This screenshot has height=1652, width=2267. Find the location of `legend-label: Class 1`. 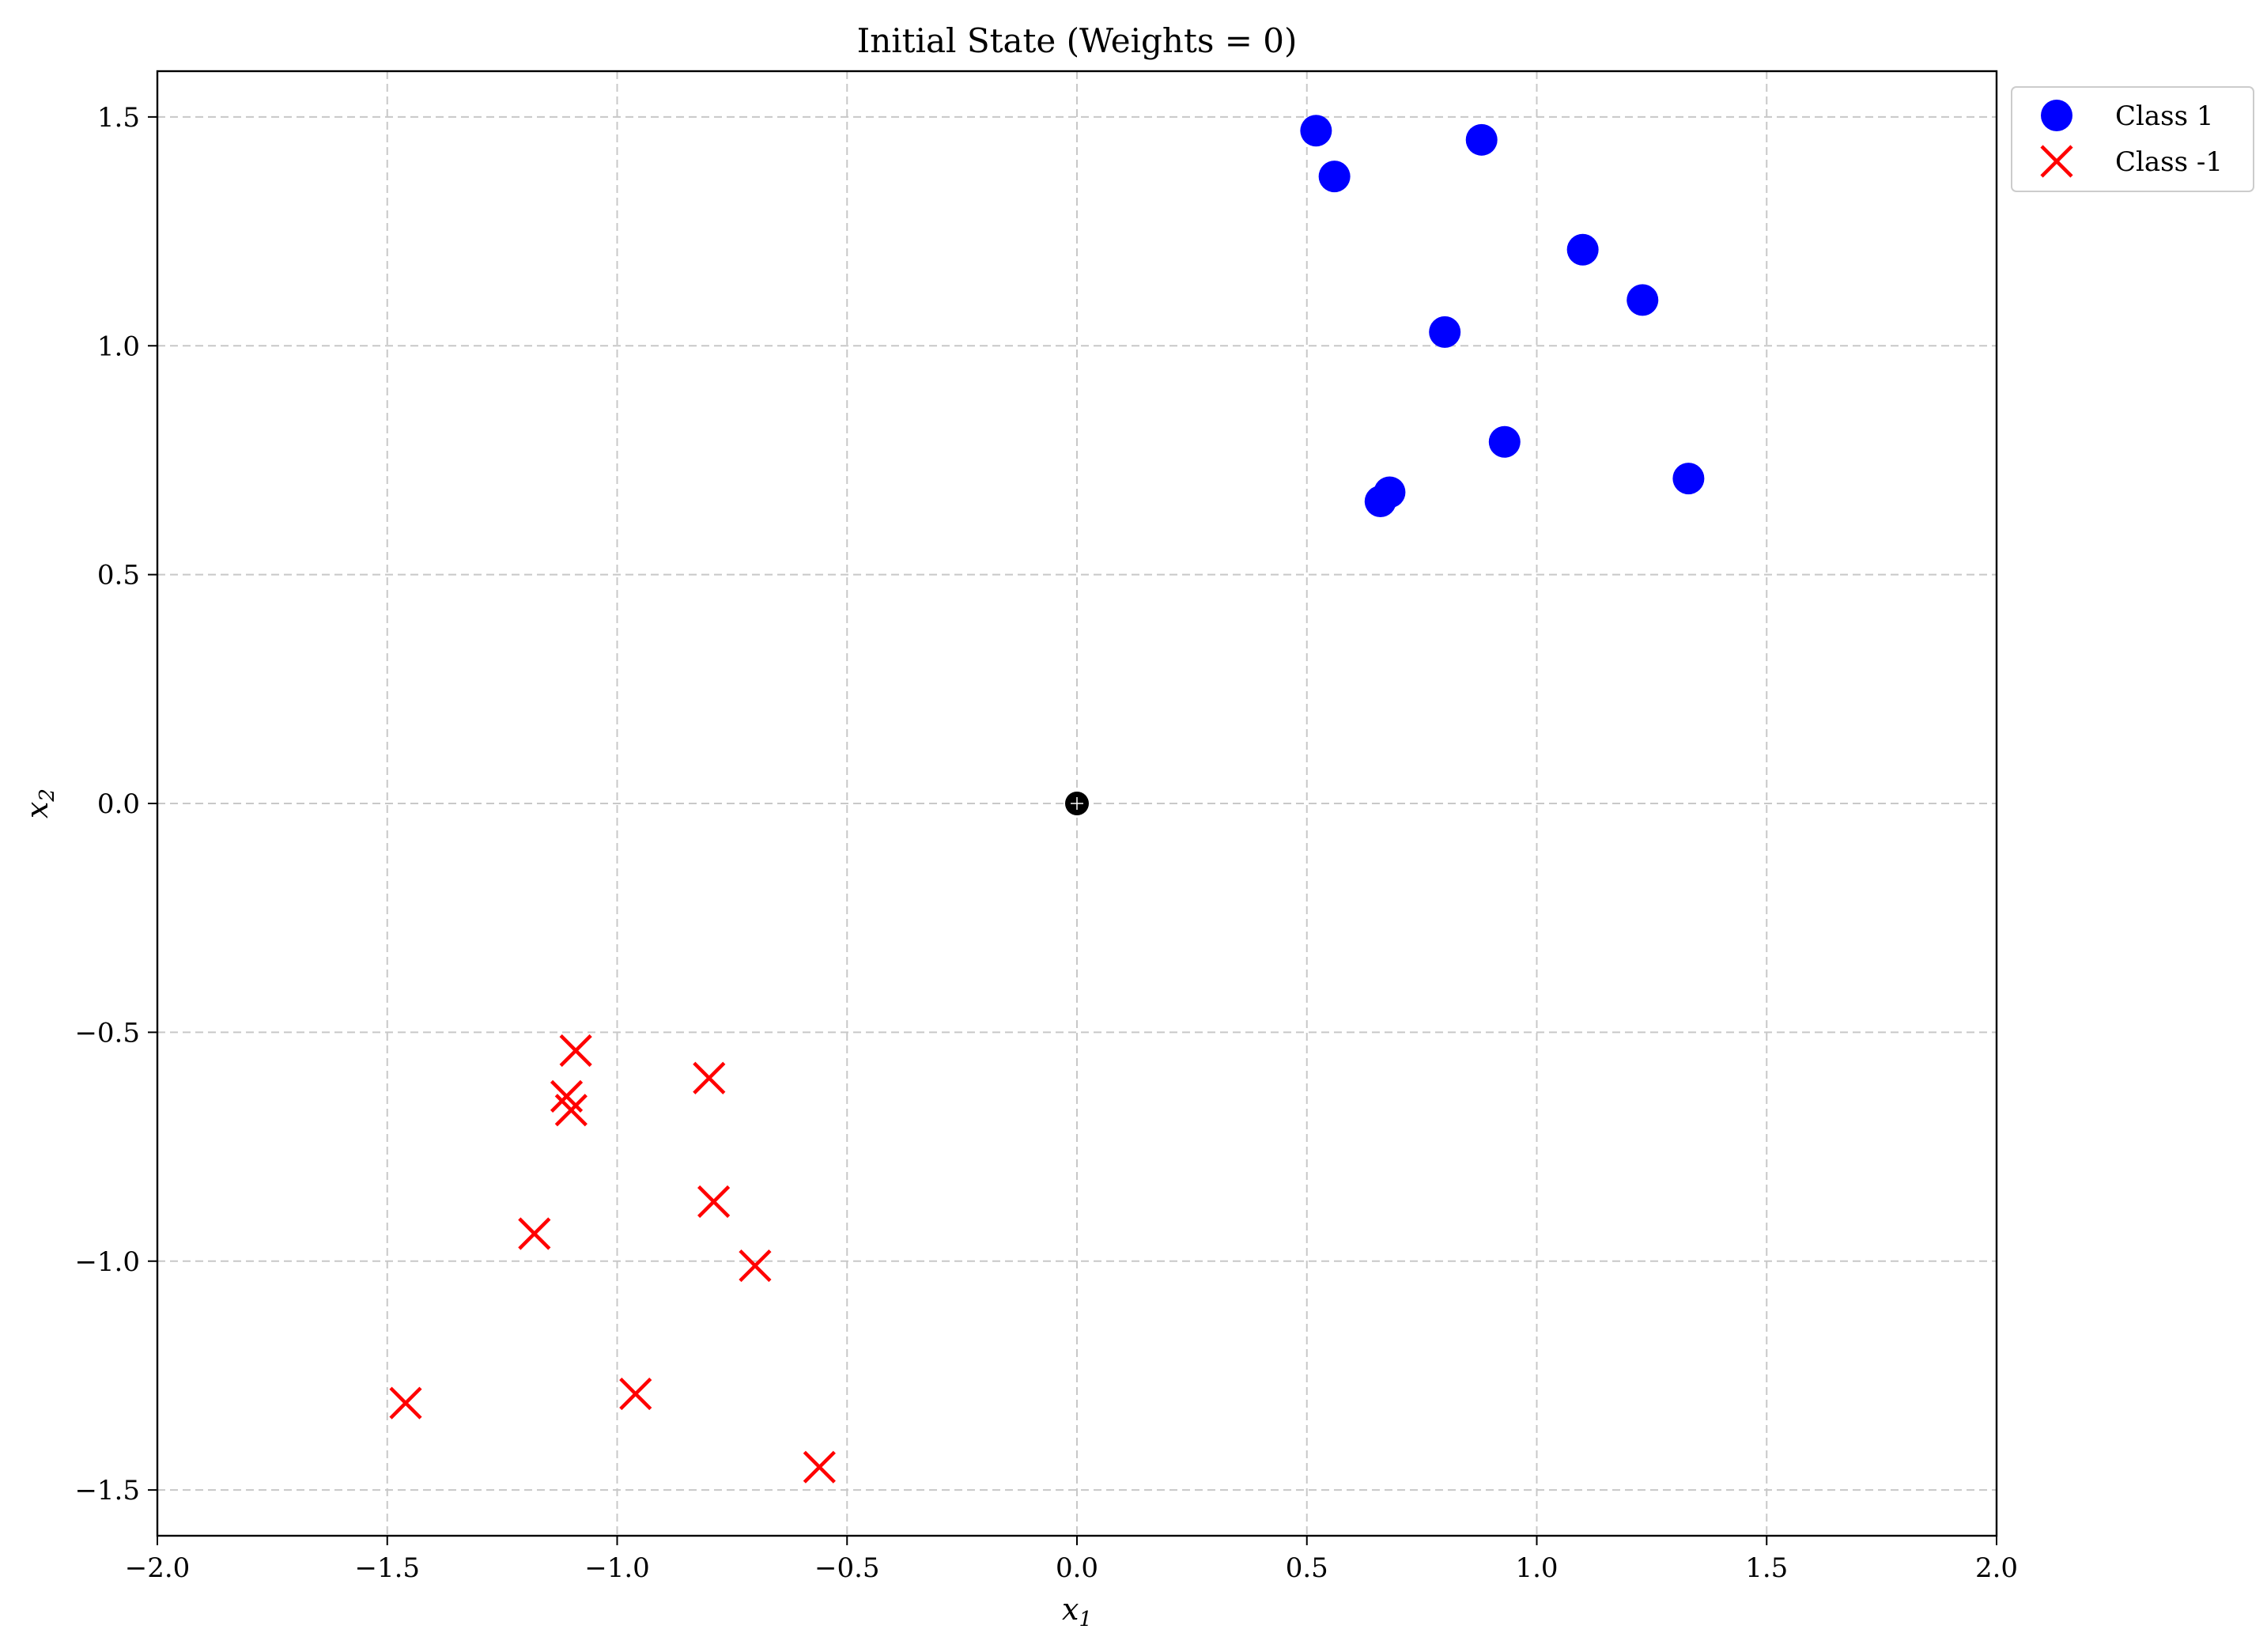

legend-label: Class 1 is located at coordinates (2164, 116).